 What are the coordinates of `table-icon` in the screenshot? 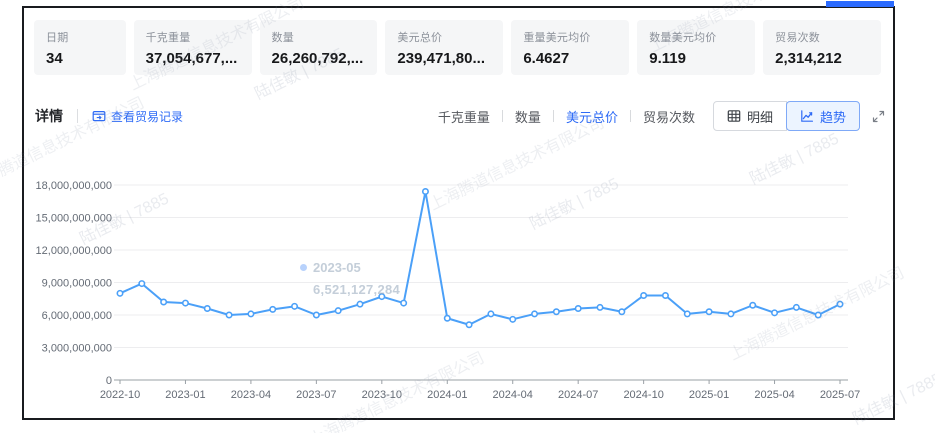 It's located at (734, 116).